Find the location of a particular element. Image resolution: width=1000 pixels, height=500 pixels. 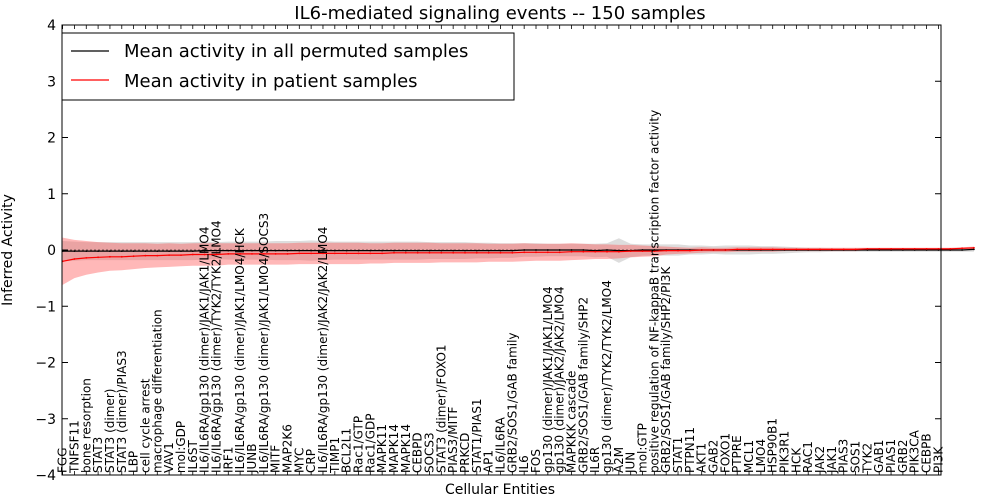

entity-label: LMO4 is located at coordinates (761, 456).